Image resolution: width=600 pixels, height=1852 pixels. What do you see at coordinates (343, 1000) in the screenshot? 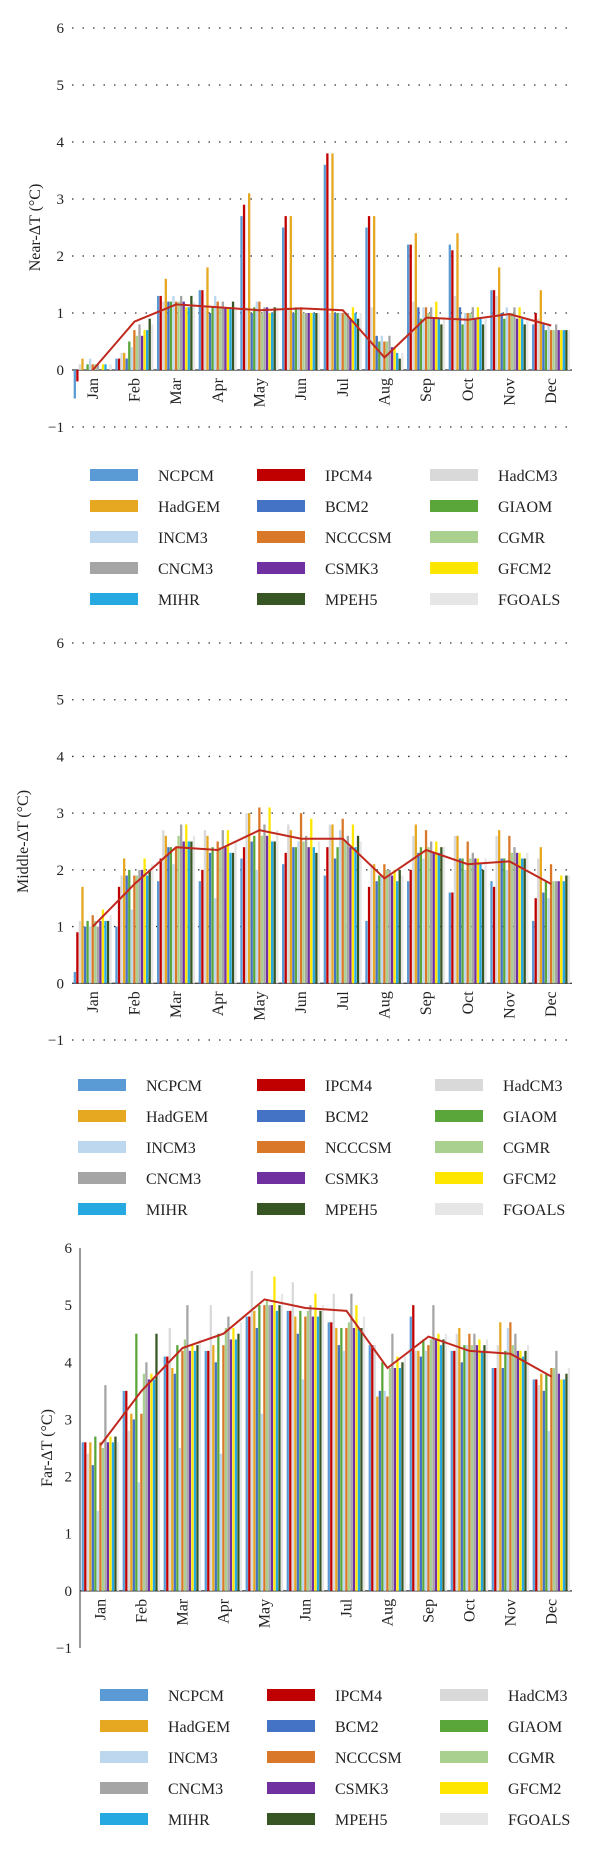
I see `x-tick-label: Jul` at bounding box center [343, 1000].